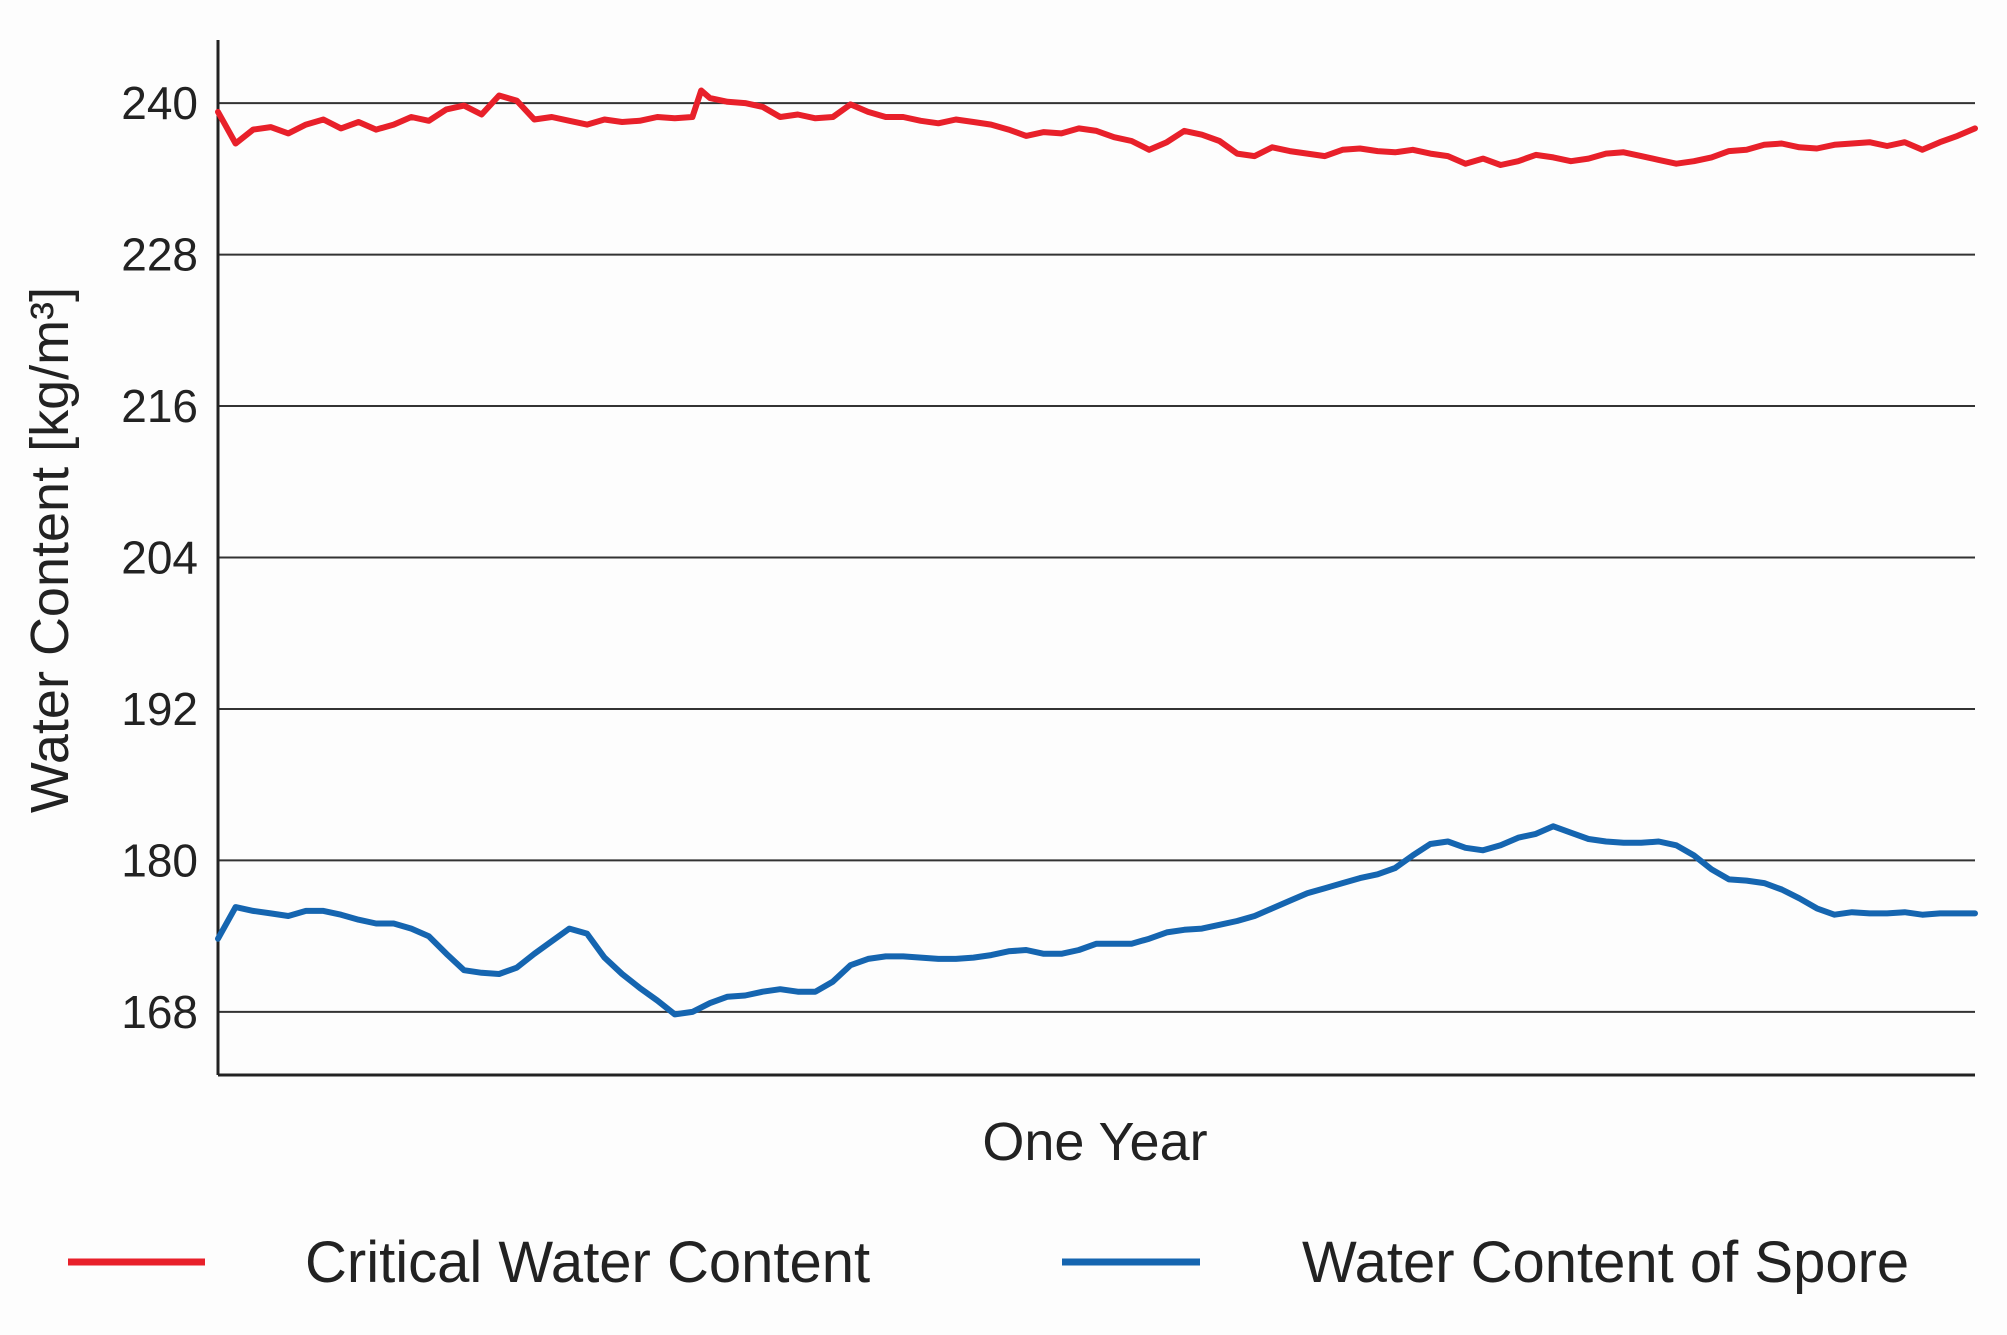 The height and width of the screenshot is (1335, 2007). Describe the element at coordinates (159, 103) in the screenshot. I see `y-tick-label: 240` at that location.